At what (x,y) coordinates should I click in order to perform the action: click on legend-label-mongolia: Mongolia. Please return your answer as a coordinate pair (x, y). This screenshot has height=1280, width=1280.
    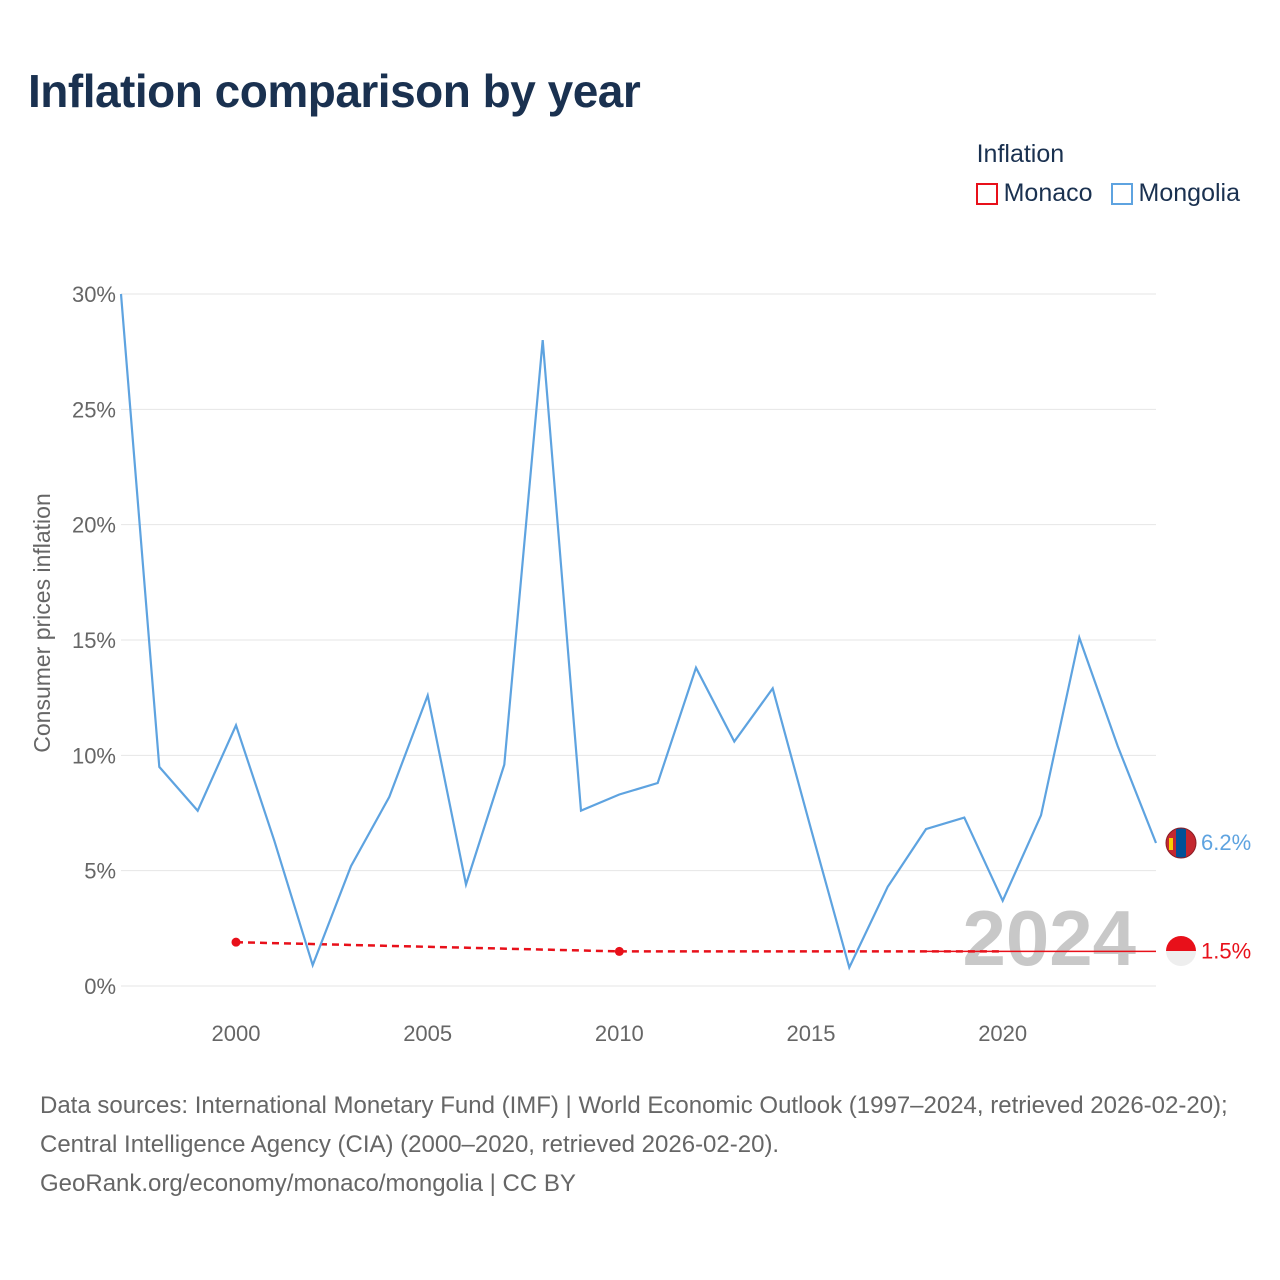
    Looking at the image, I should click on (1189, 193).